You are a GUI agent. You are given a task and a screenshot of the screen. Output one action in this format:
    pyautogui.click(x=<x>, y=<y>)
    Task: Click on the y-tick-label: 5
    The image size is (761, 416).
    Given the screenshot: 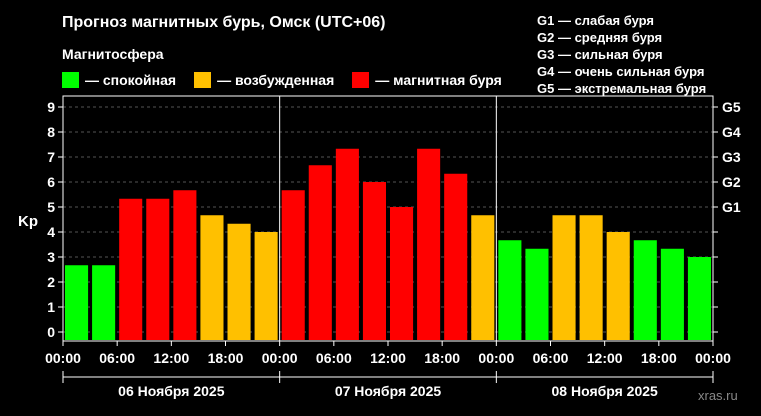 What is the action you would take?
    pyautogui.click(x=51, y=207)
    